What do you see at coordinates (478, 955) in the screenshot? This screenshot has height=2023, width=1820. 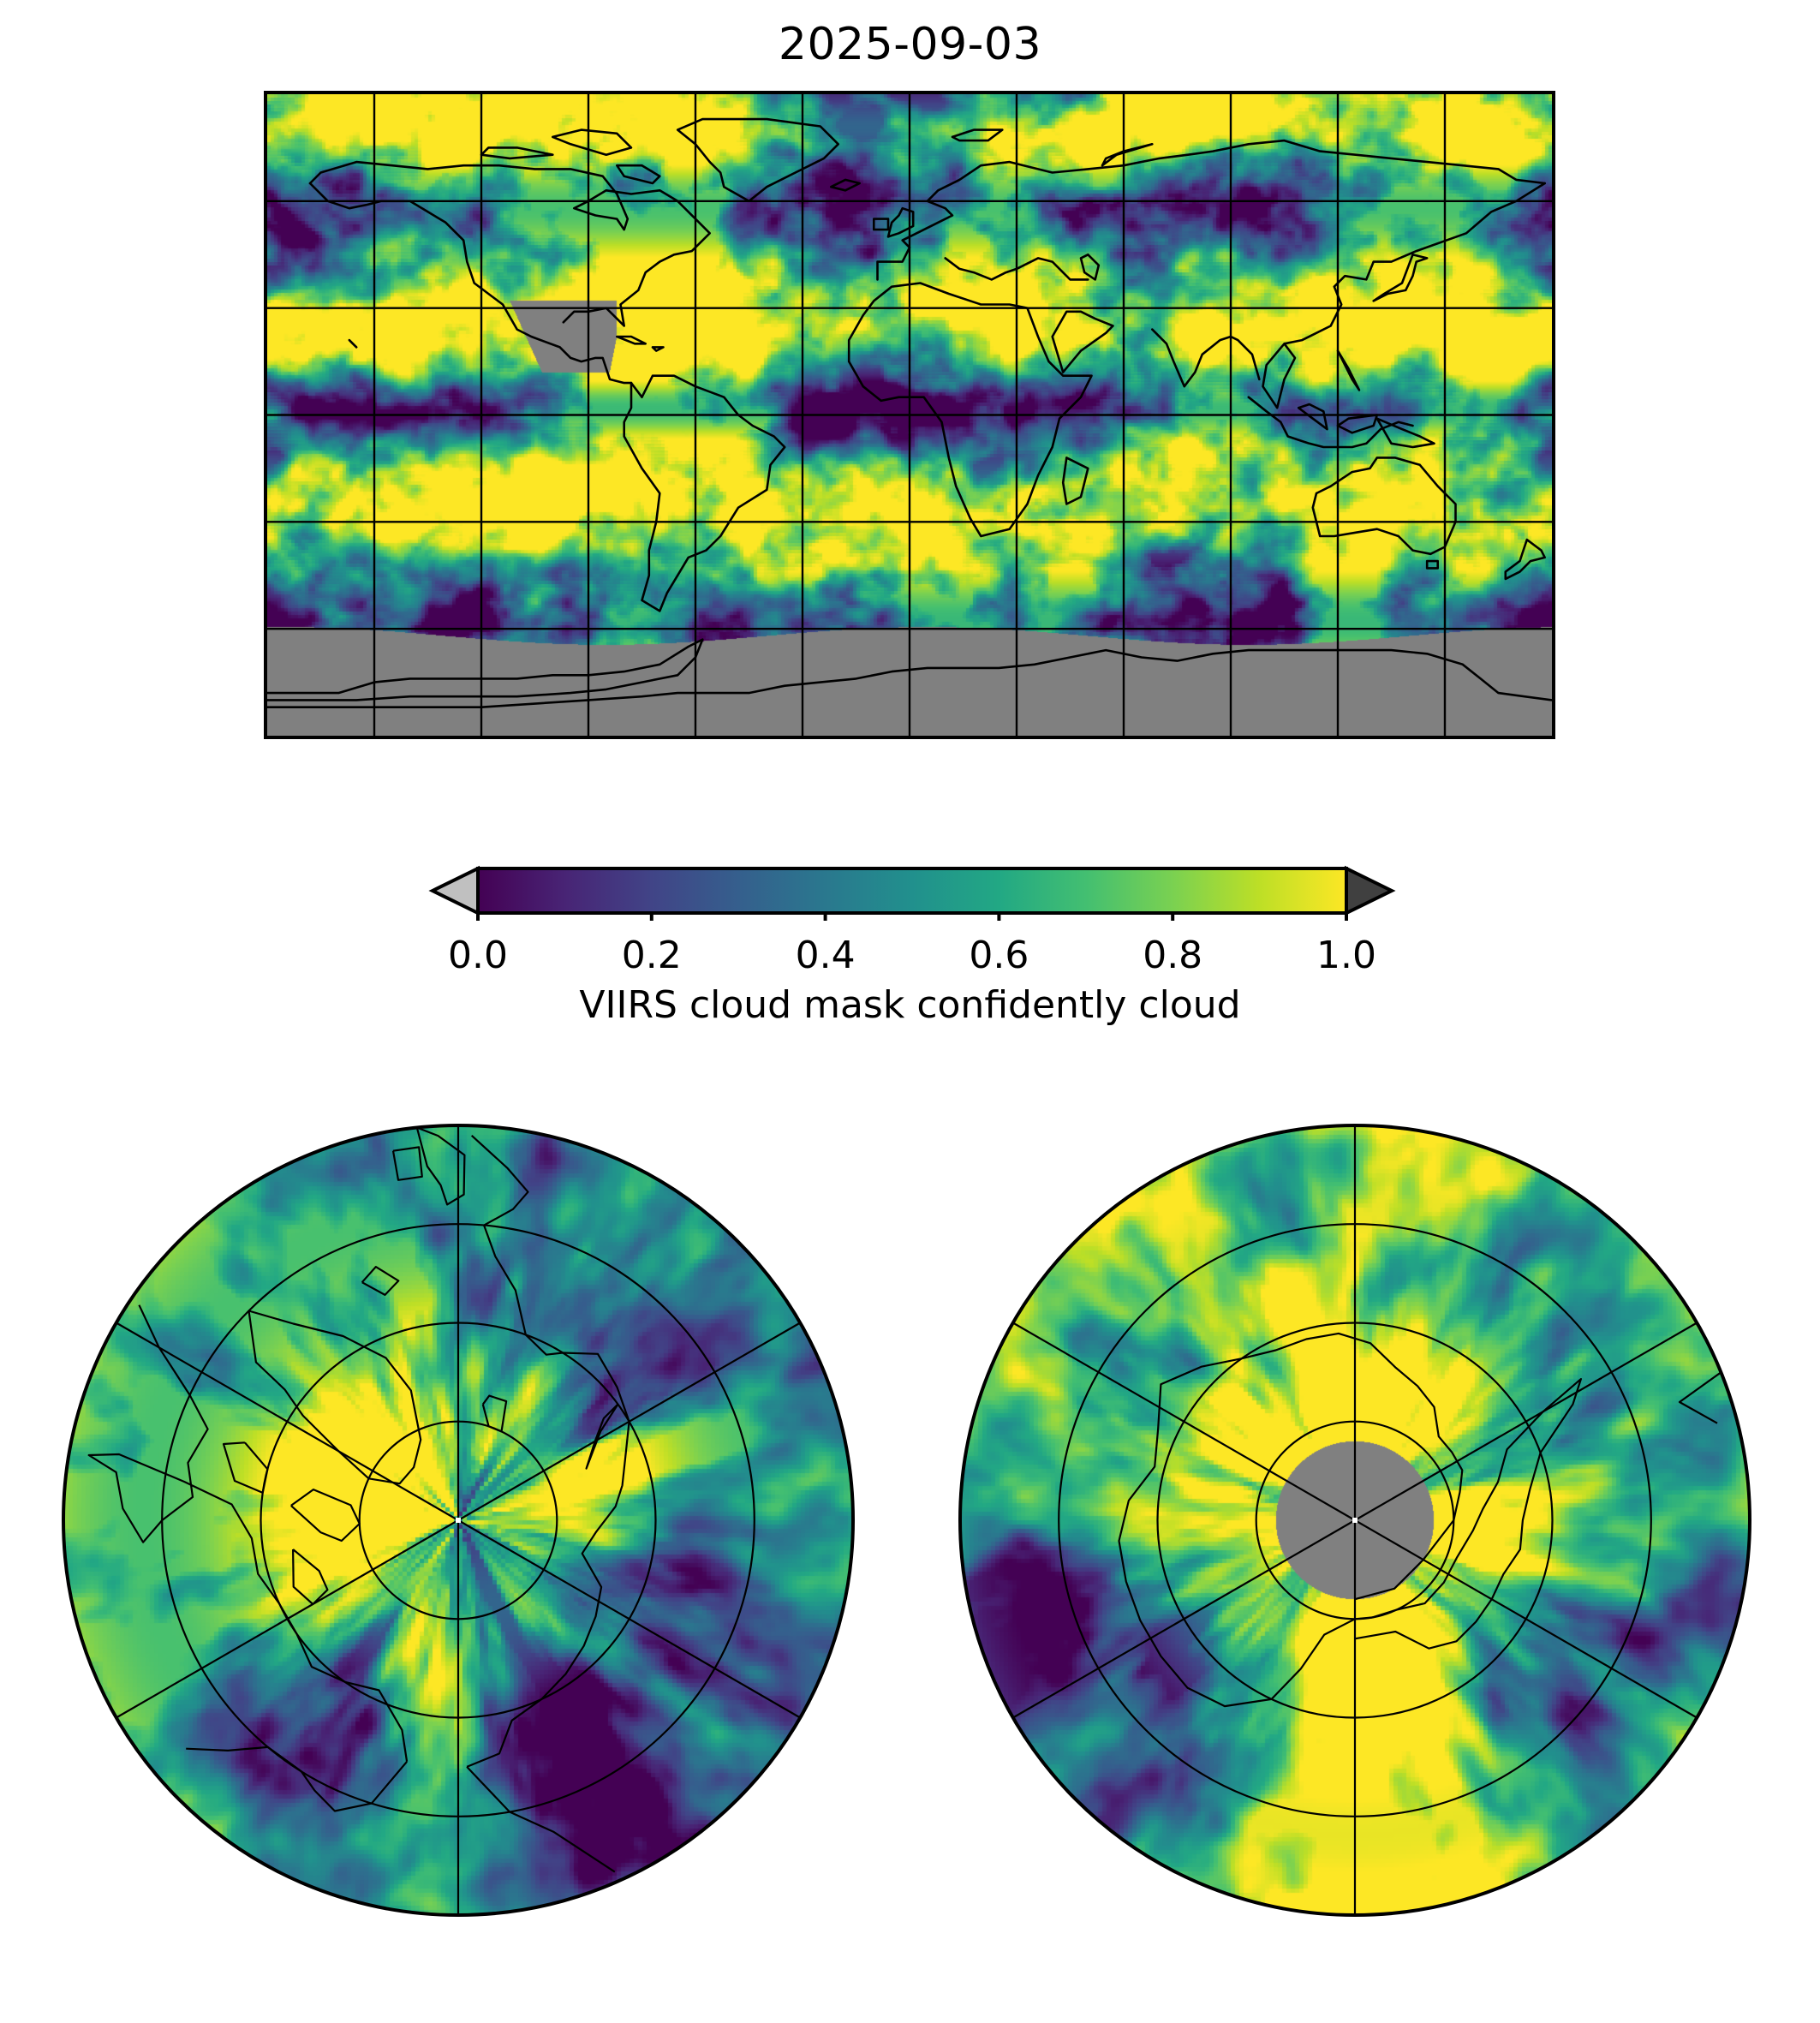 I see `colorbar-tick-label: 0.0` at bounding box center [478, 955].